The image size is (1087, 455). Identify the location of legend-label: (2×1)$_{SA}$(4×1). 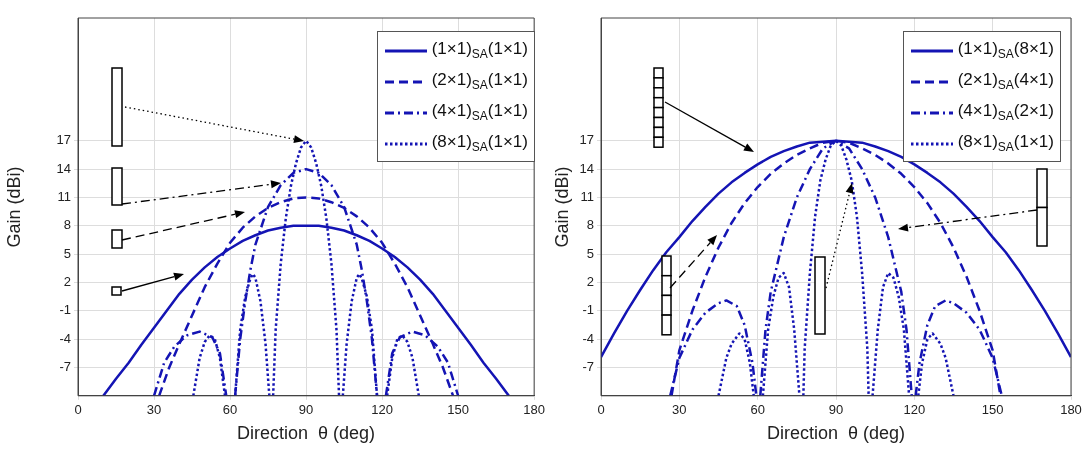
(1005, 81).